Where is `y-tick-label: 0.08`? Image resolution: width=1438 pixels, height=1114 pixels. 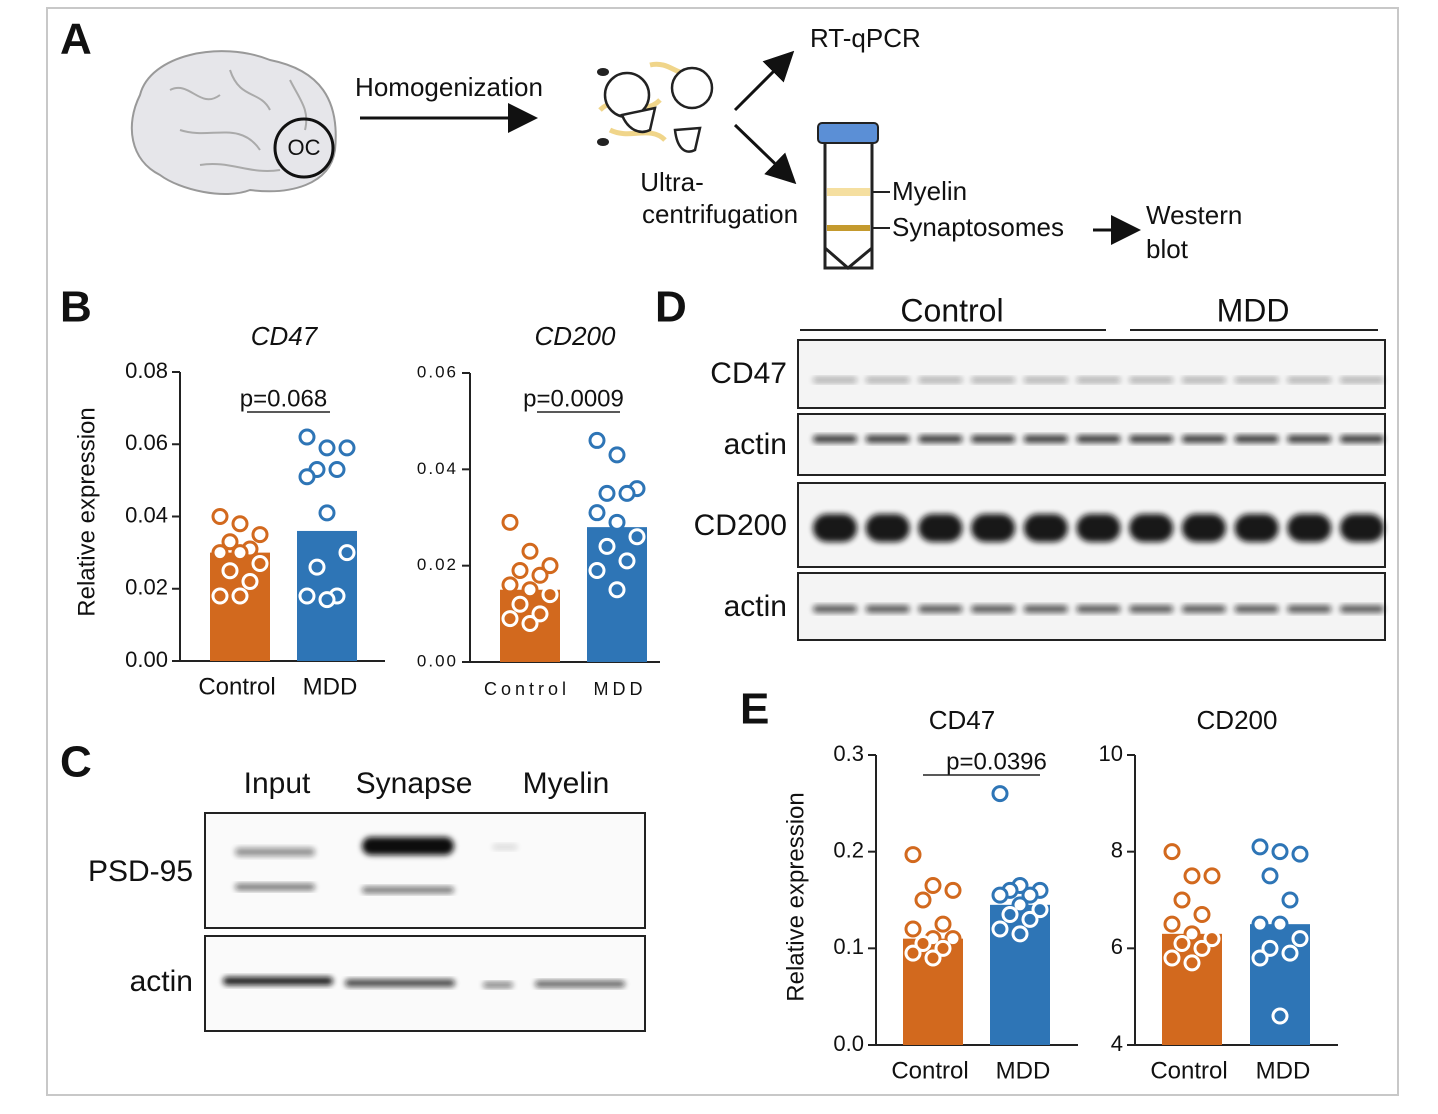
y-tick-label: 0.08 is located at coordinates (146, 370).